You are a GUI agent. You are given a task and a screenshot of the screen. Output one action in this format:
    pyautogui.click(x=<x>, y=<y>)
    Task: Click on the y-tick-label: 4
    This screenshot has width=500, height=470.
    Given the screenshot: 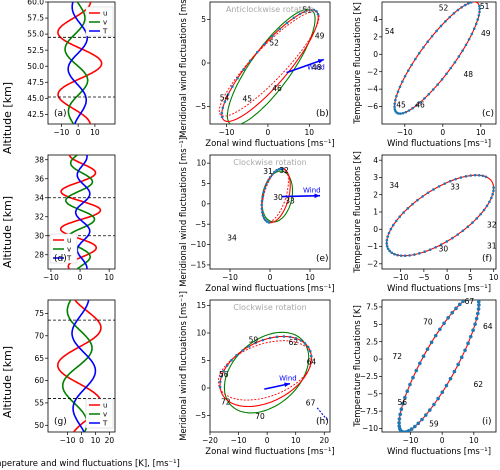 What is the action you would take?
    pyautogui.click(x=375, y=160)
    